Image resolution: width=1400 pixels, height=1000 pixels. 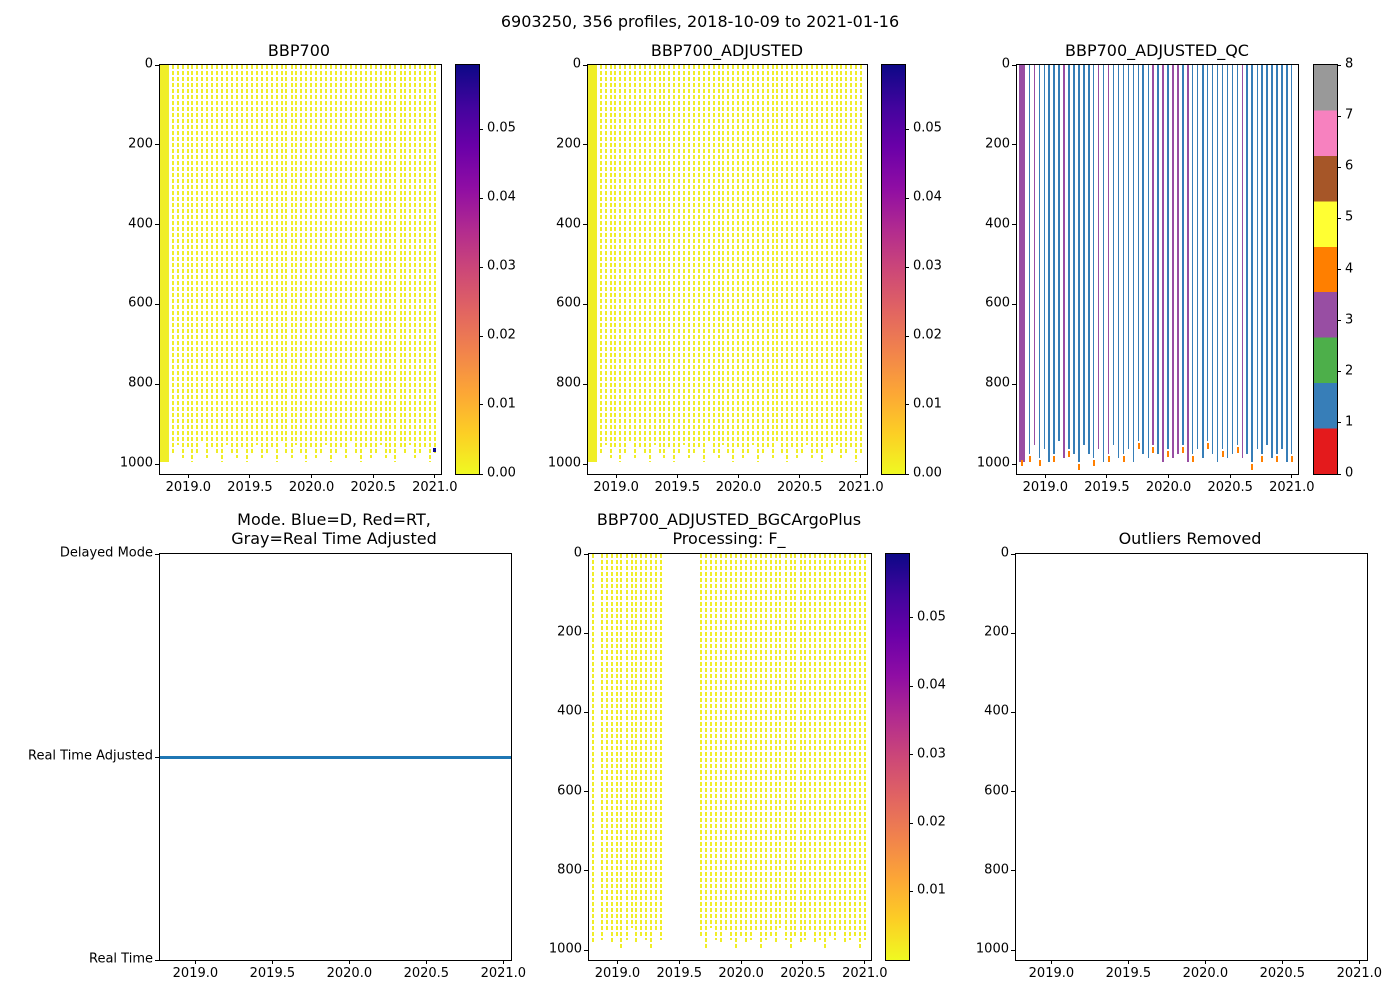 I want to click on colorbar-tick-label: 0.05, so click(x=931, y=617).